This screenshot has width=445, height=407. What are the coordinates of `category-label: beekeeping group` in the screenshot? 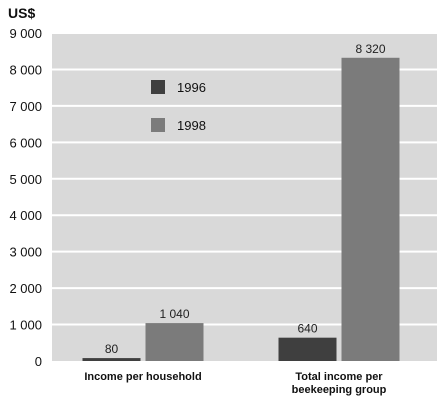 It's located at (339, 390).